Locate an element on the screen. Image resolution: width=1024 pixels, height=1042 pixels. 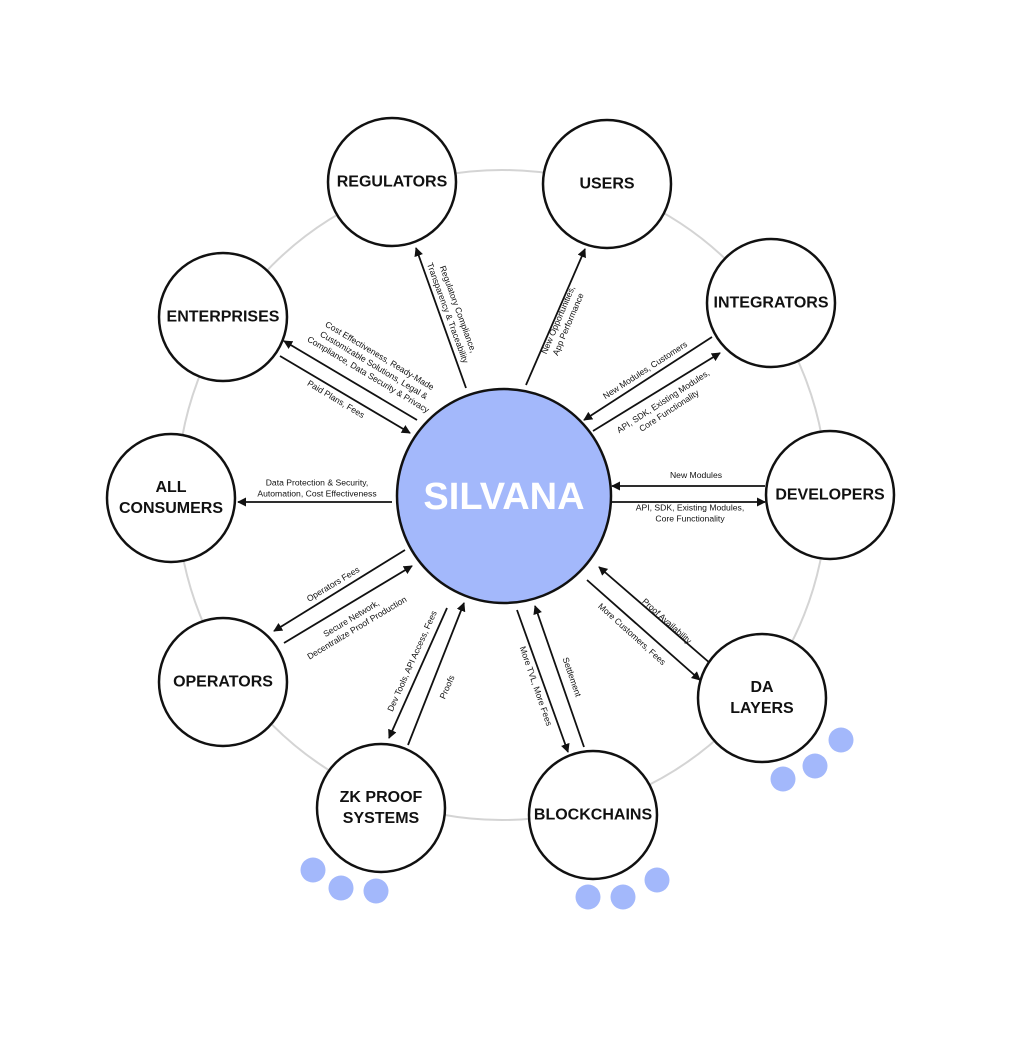
node-developers: DEVELOPERS is located at coordinates (830, 495).